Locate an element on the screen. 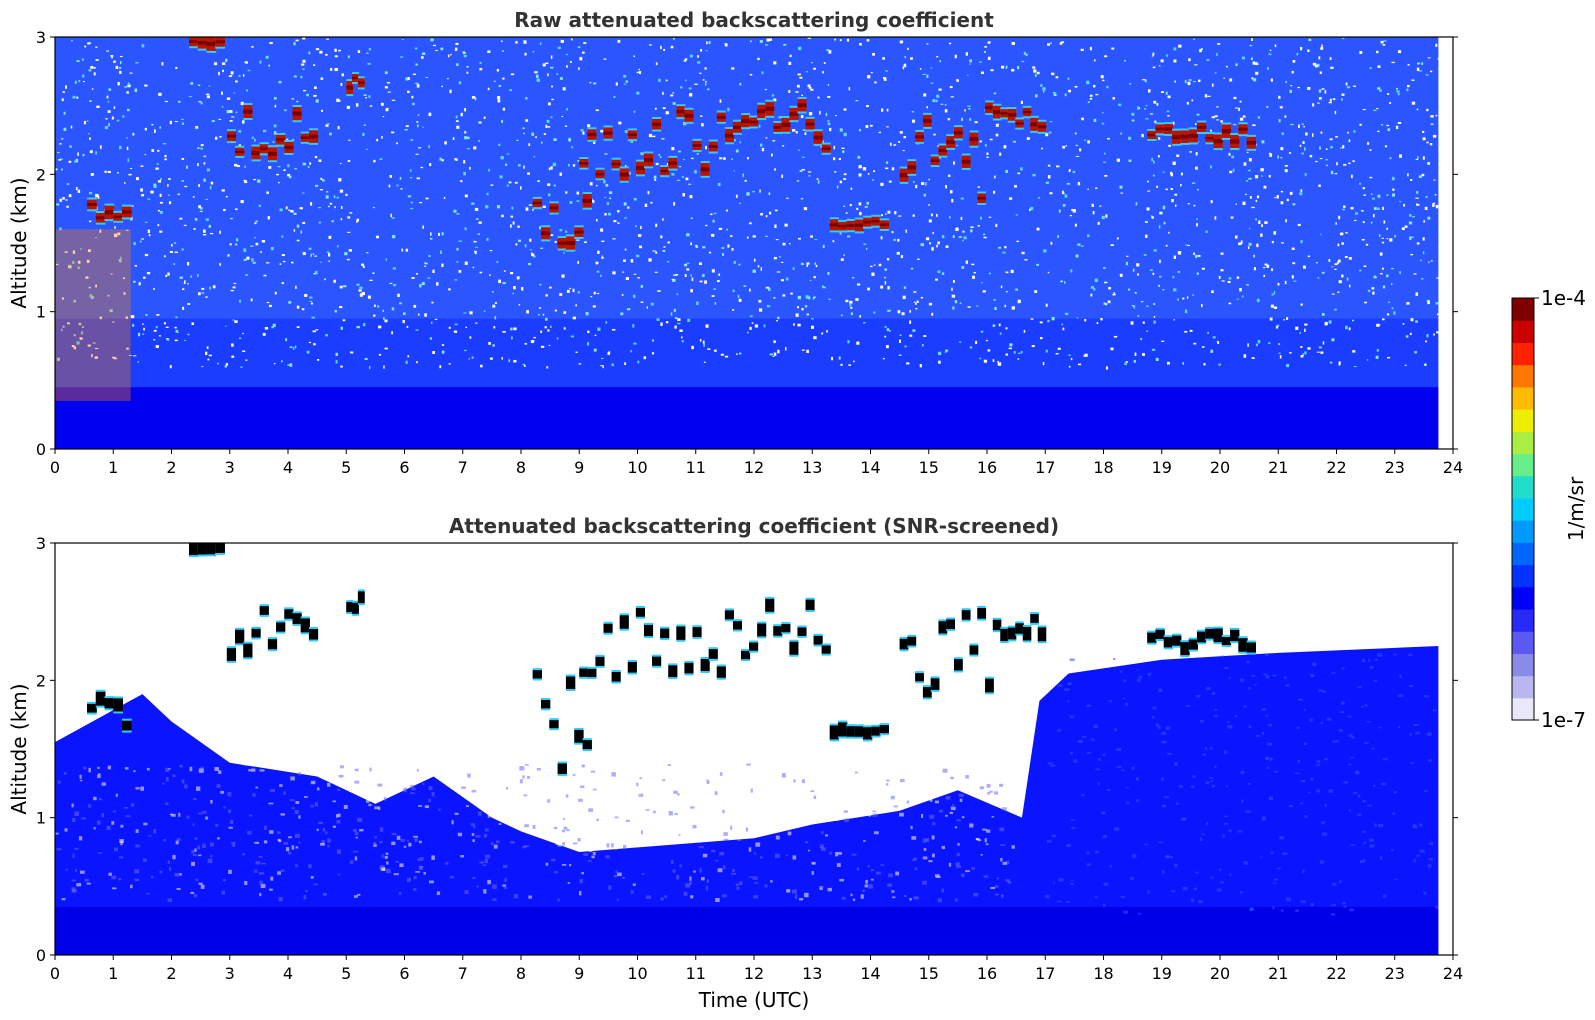  x-tick-label: 19 is located at coordinates (1162, 973).